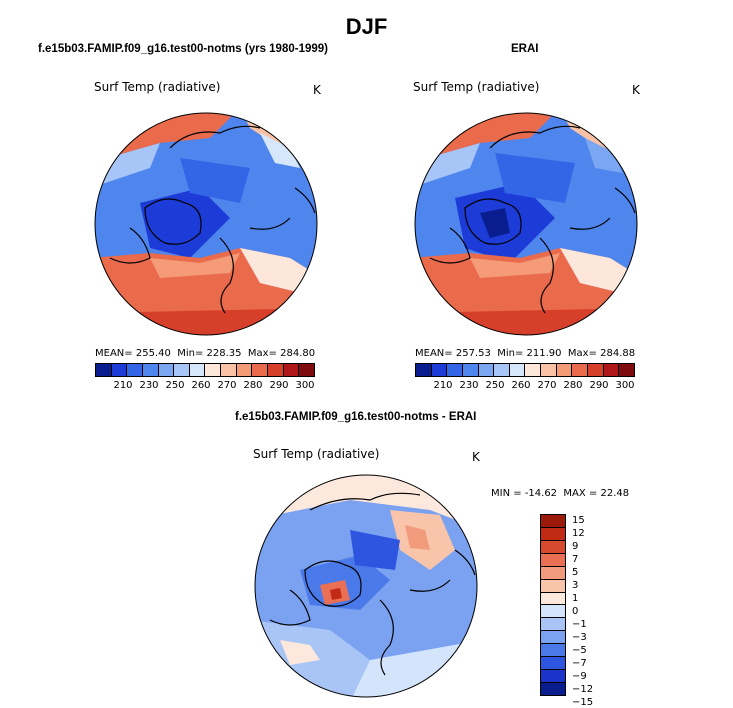 This screenshot has width=733, height=708. What do you see at coordinates (575, 585) in the screenshot?
I see `colorbar-tick-label: 3` at bounding box center [575, 585].